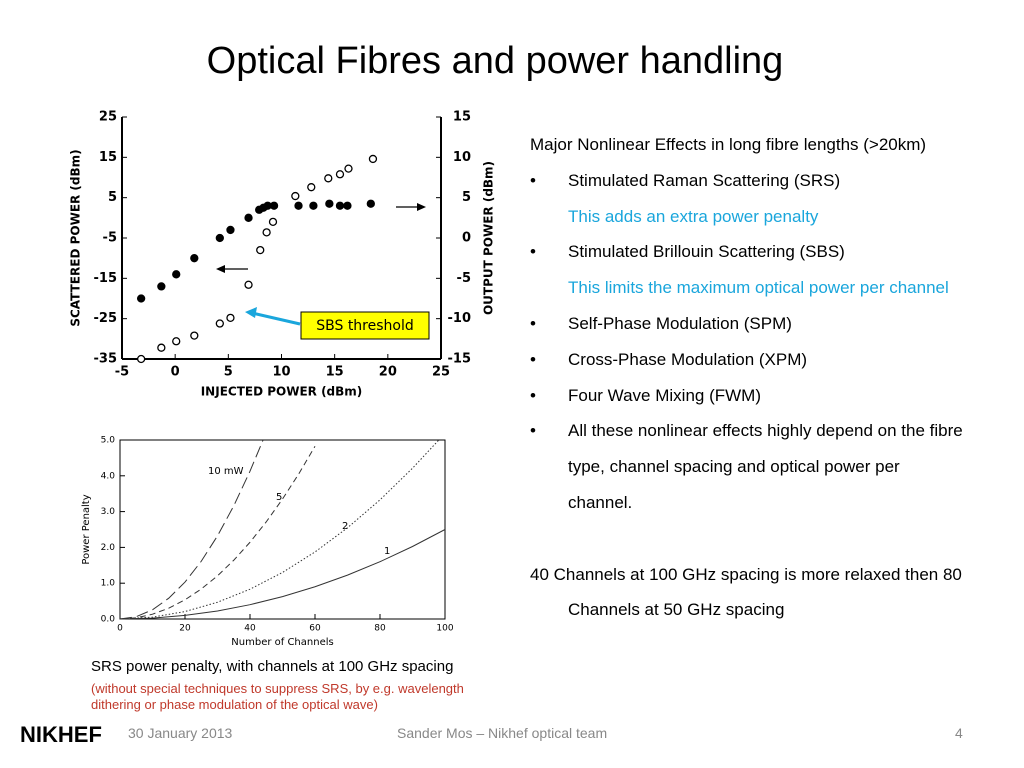 The width and height of the screenshot is (1024, 768). Describe the element at coordinates (112, 197) in the screenshot. I see `y-tick-label: 5` at that location.